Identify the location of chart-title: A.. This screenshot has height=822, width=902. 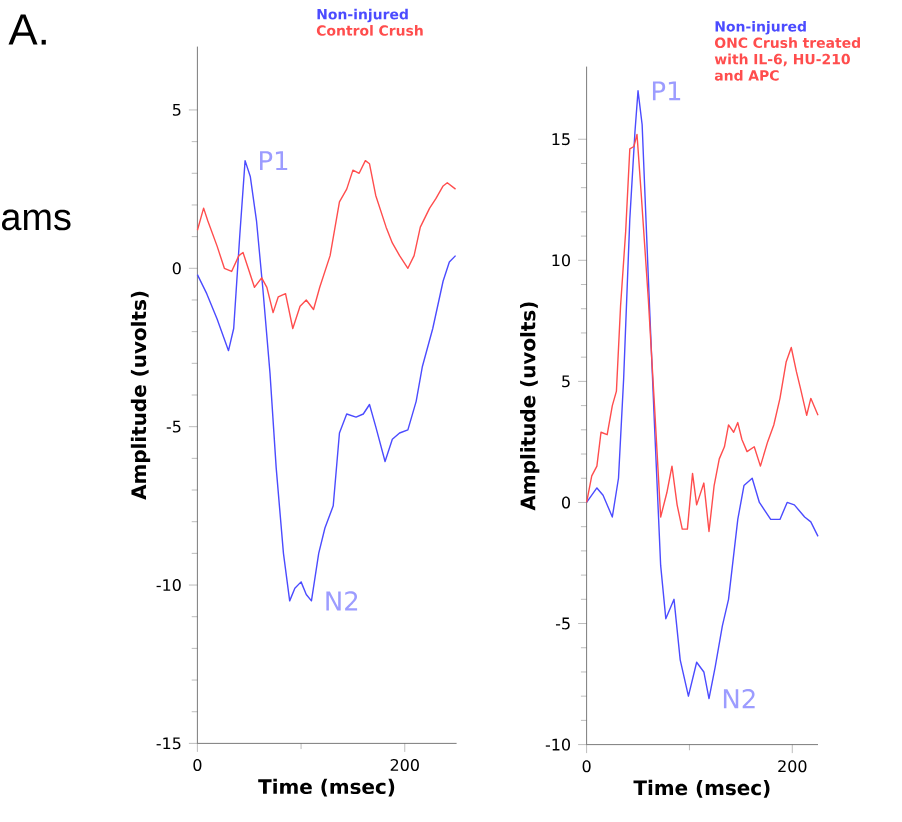
(27, 29).